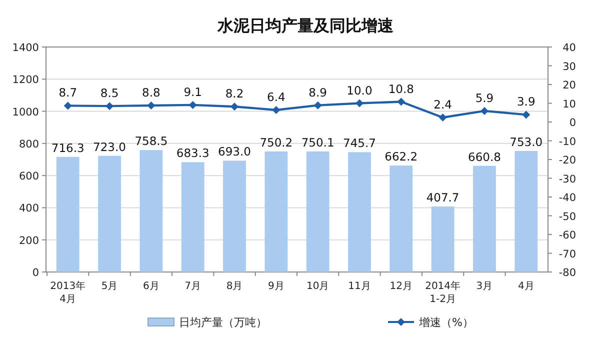 The width and height of the screenshot is (611, 347). What do you see at coordinates (68, 292) in the screenshot?
I see `x-tick-label: 2013年 4月` at bounding box center [68, 292].